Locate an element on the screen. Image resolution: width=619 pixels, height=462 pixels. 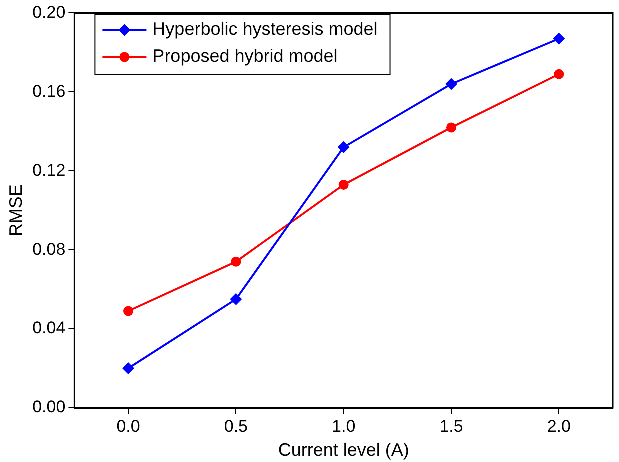
y-tick-label: 0.04 is located at coordinates (49, 328).